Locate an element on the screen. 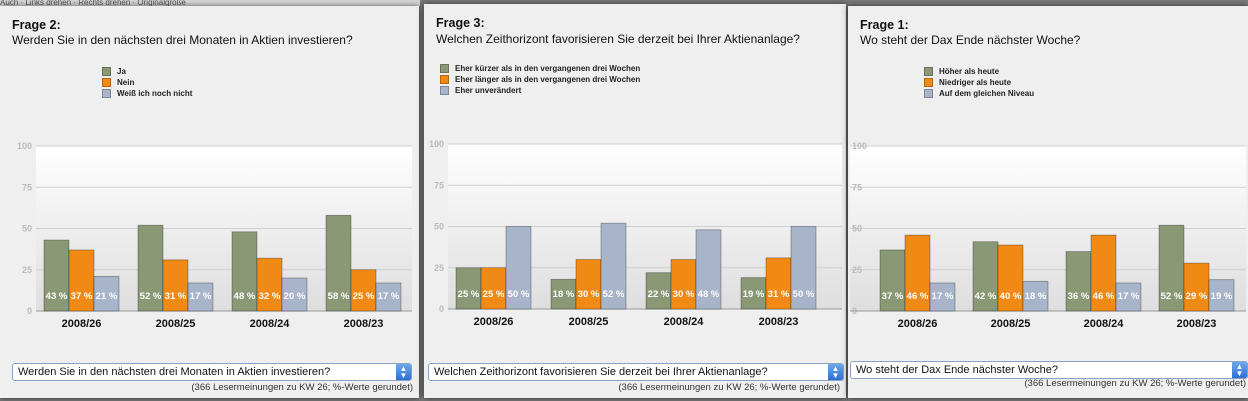 The width and height of the screenshot is (1248, 401). data-label: 46 % is located at coordinates (918, 296).